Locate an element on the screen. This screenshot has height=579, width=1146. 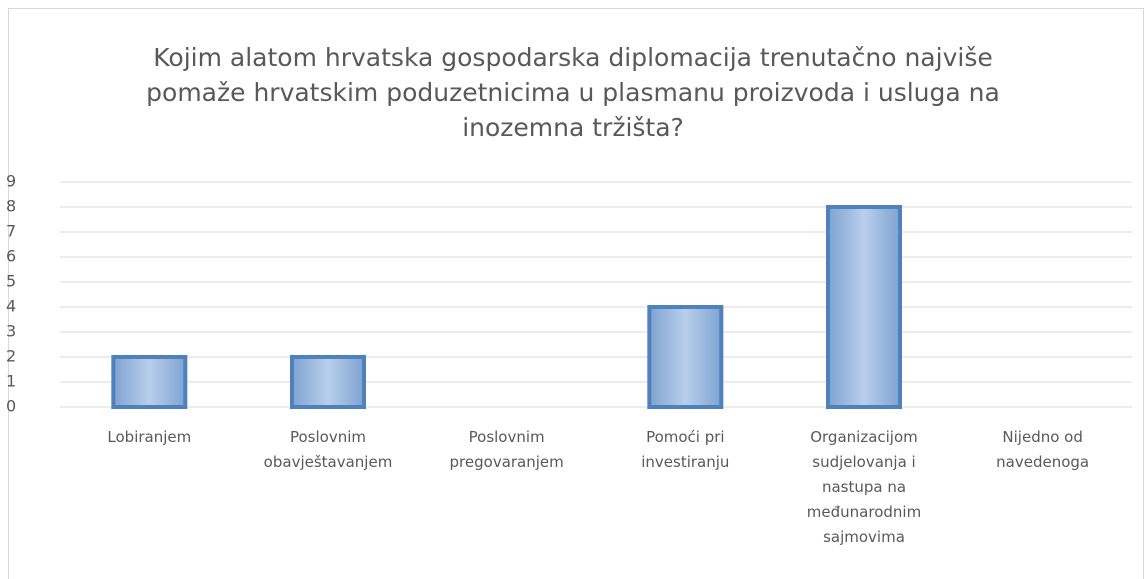
y-tick-label: 8 is located at coordinates (11, 206).